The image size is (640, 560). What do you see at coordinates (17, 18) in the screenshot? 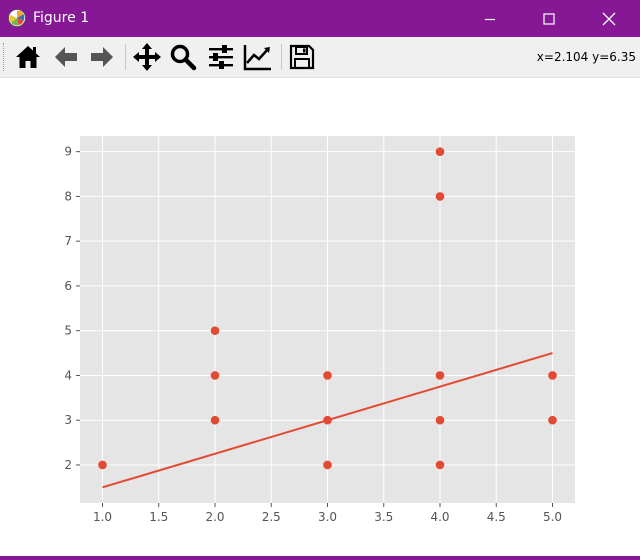
I see `matplotlib-logo-icon` at bounding box center [17, 18].